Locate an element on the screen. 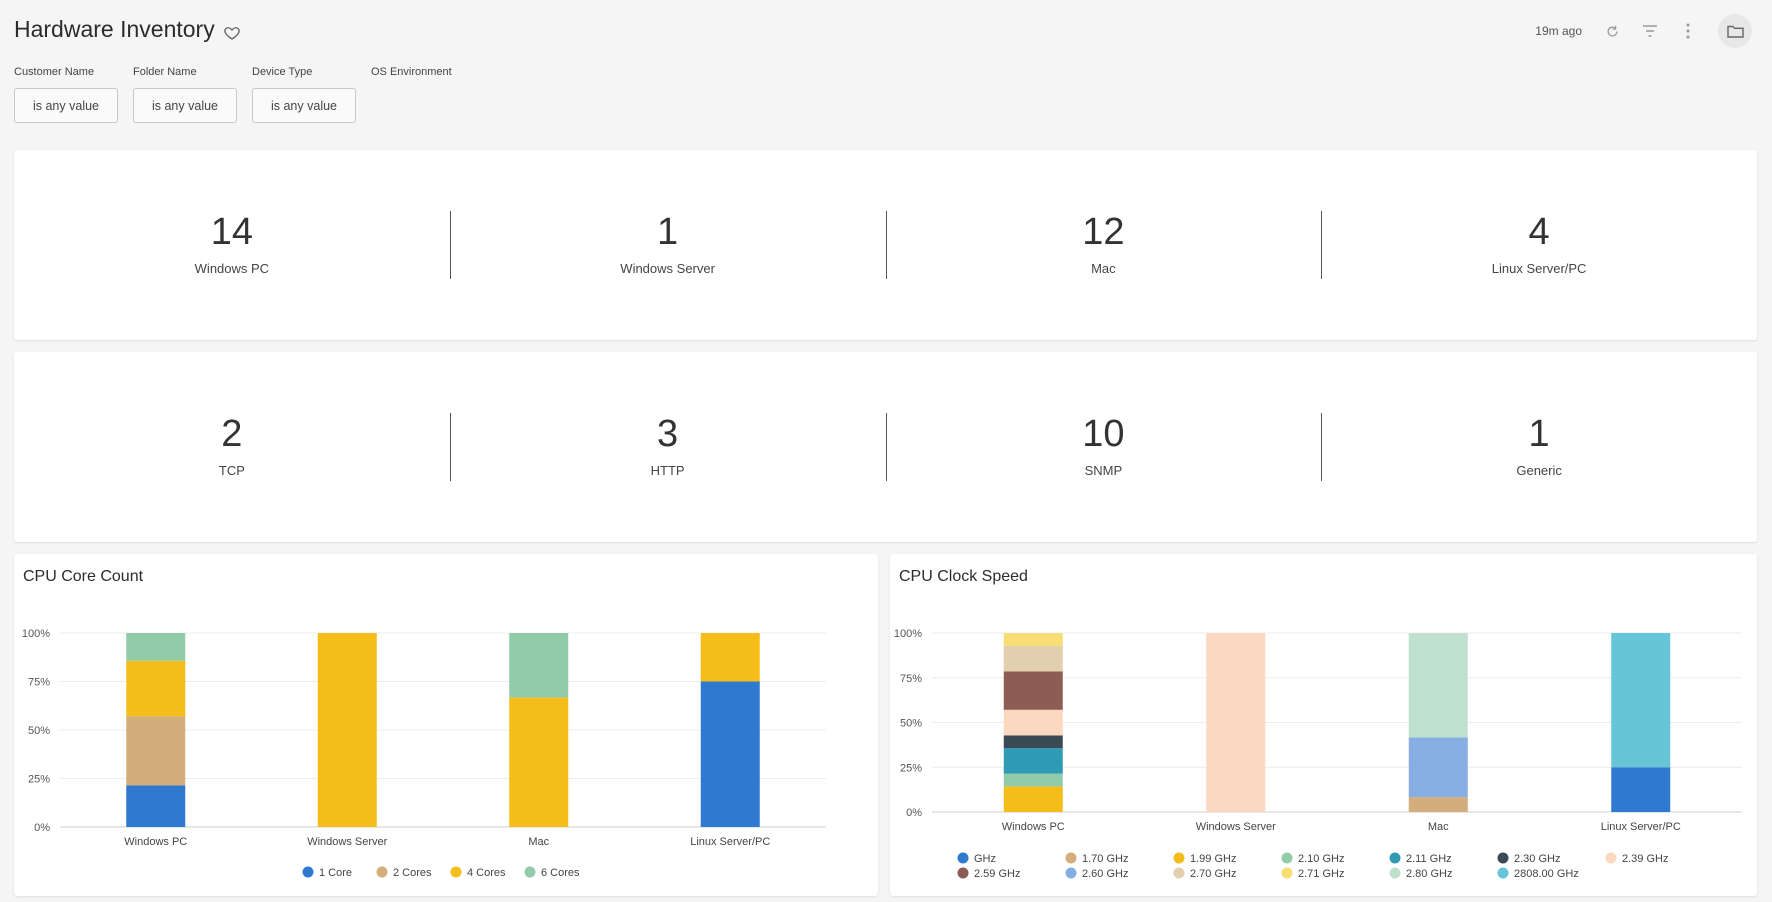 The image size is (1772, 902). kpi-mac: 12 Mac is located at coordinates (1103, 245).